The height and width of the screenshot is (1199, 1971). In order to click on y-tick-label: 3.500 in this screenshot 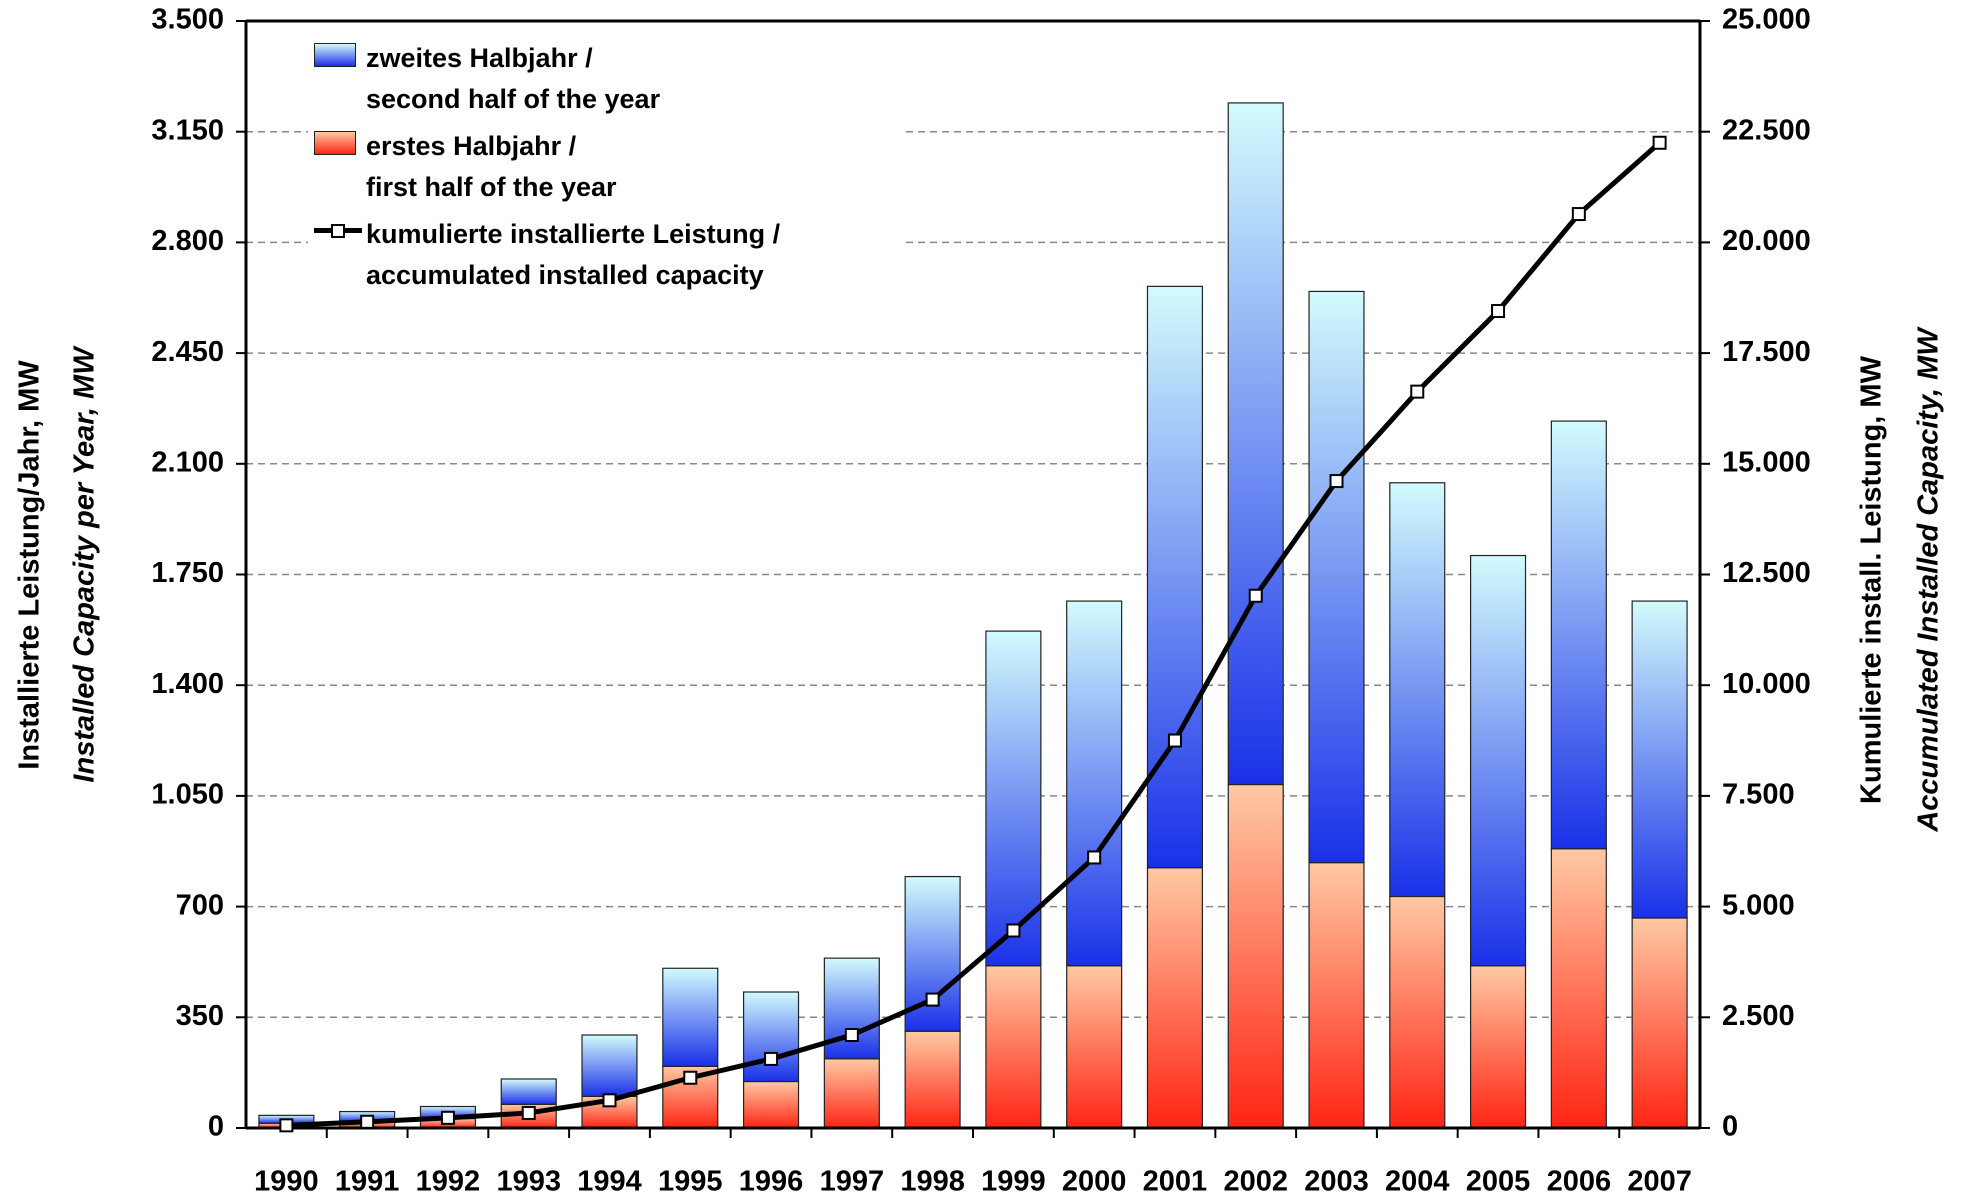, I will do `click(187, 20)`.